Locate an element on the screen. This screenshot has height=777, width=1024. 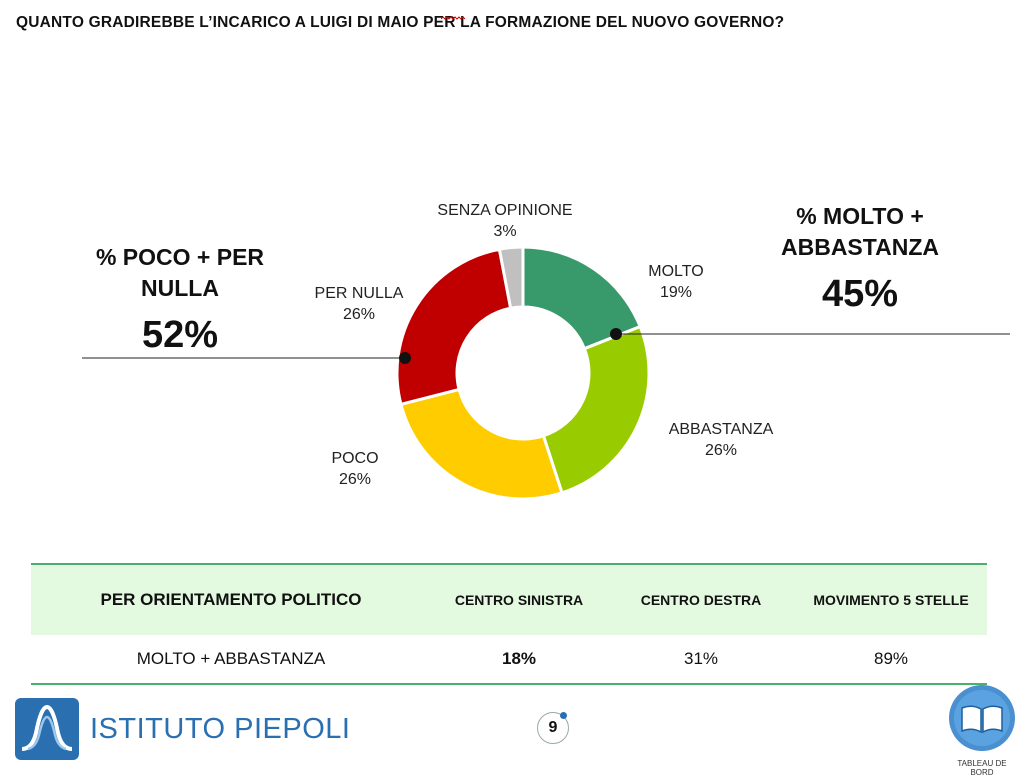
right-connector-dot is located at coordinates (616, 334).